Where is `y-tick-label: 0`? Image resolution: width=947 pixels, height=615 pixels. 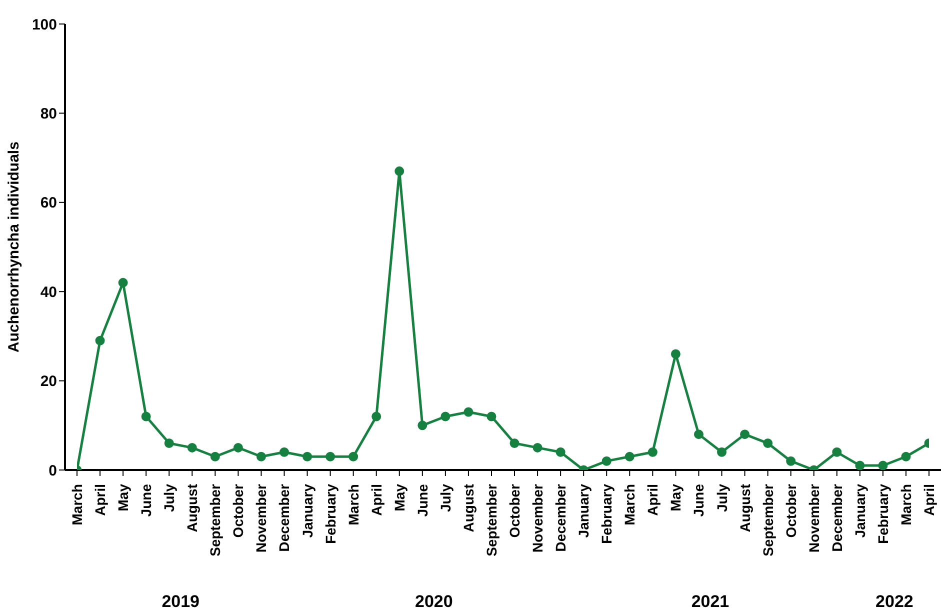
y-tick-label: 0 is located at coordinates (52, 471).